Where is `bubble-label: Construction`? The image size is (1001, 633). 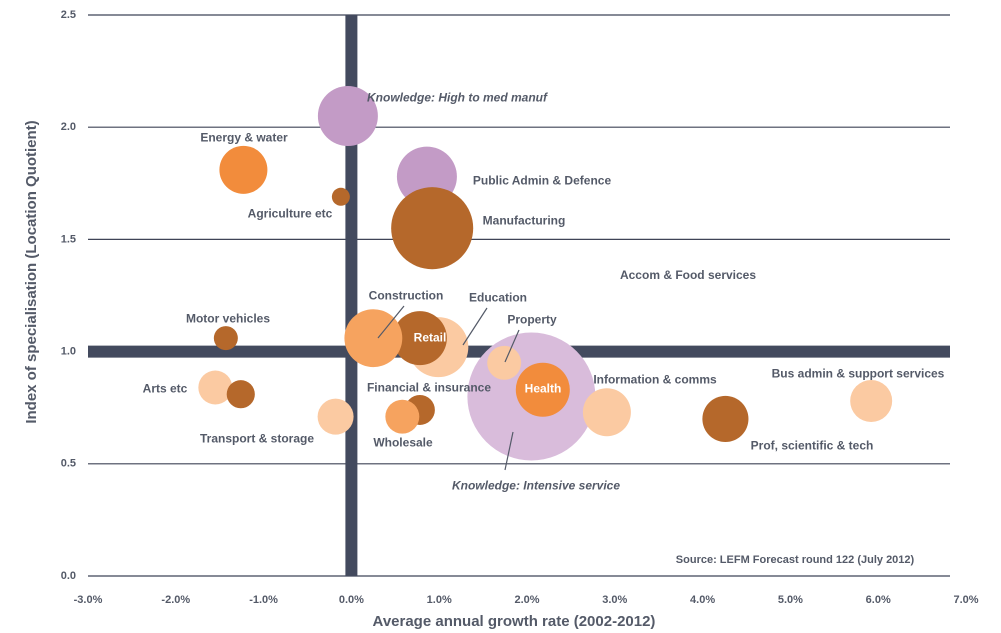 bubble-label: Construction is located at coordinates (406, 295).